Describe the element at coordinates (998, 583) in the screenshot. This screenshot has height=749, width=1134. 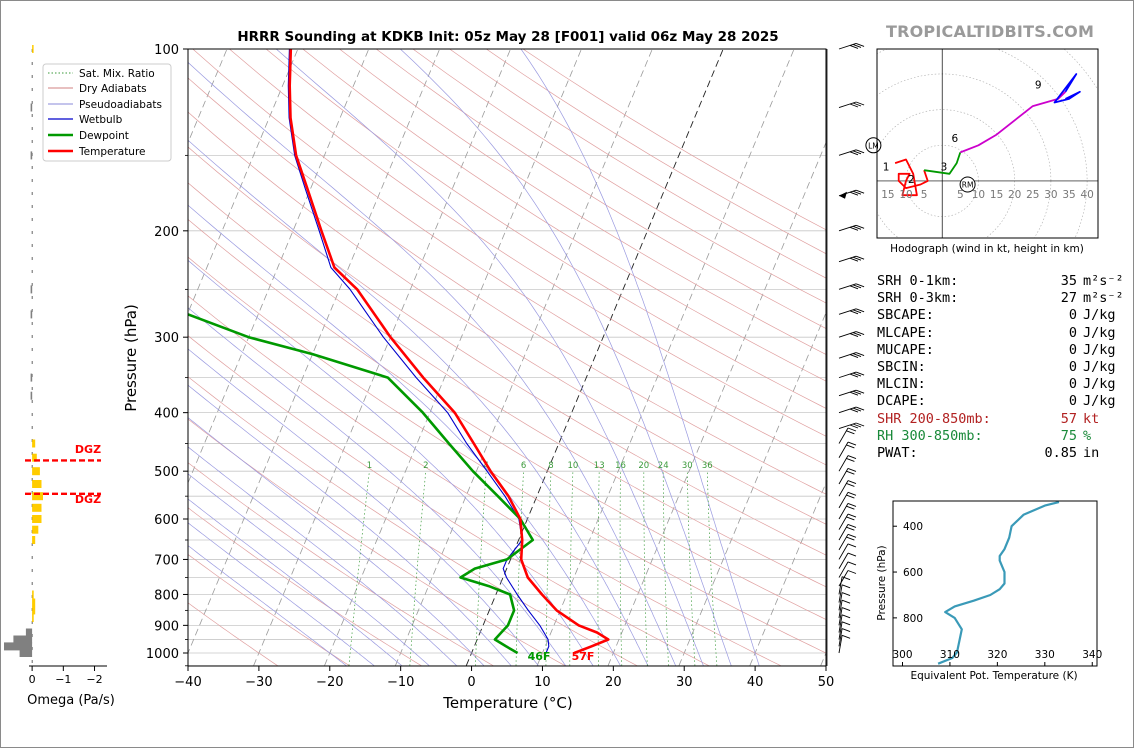
I see `theta-e-line` at that location.